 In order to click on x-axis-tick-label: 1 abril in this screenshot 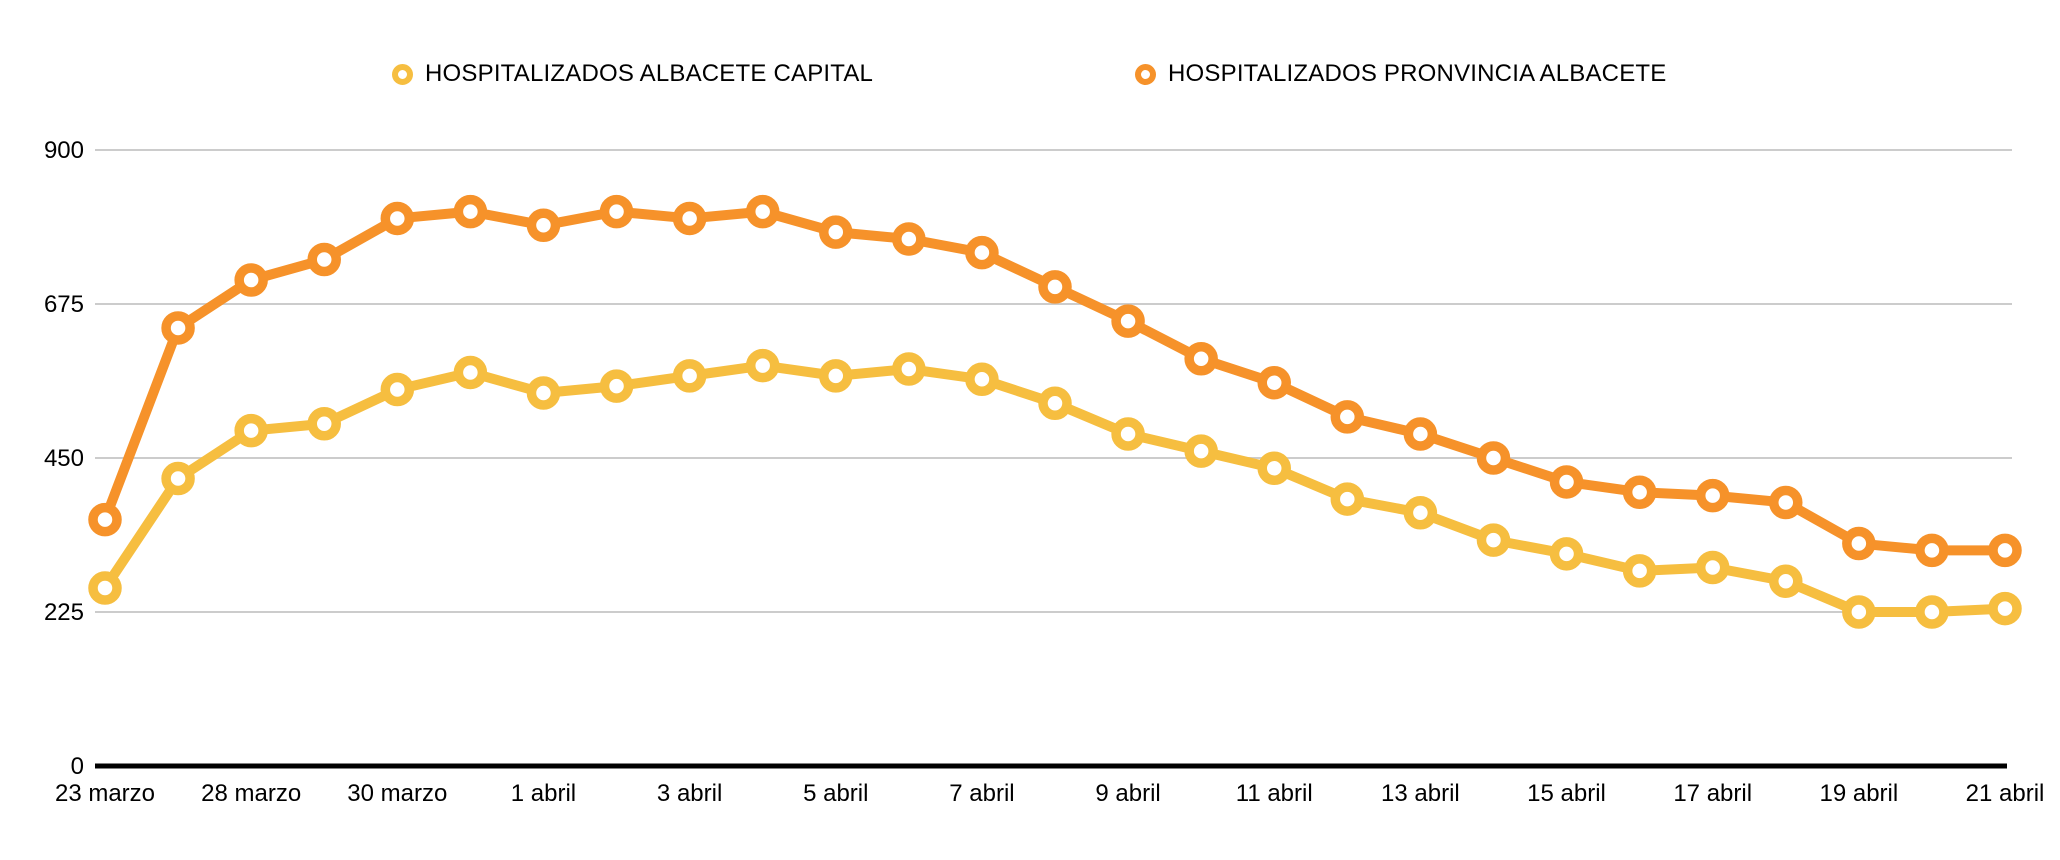, I will do `click(543, 793)`.